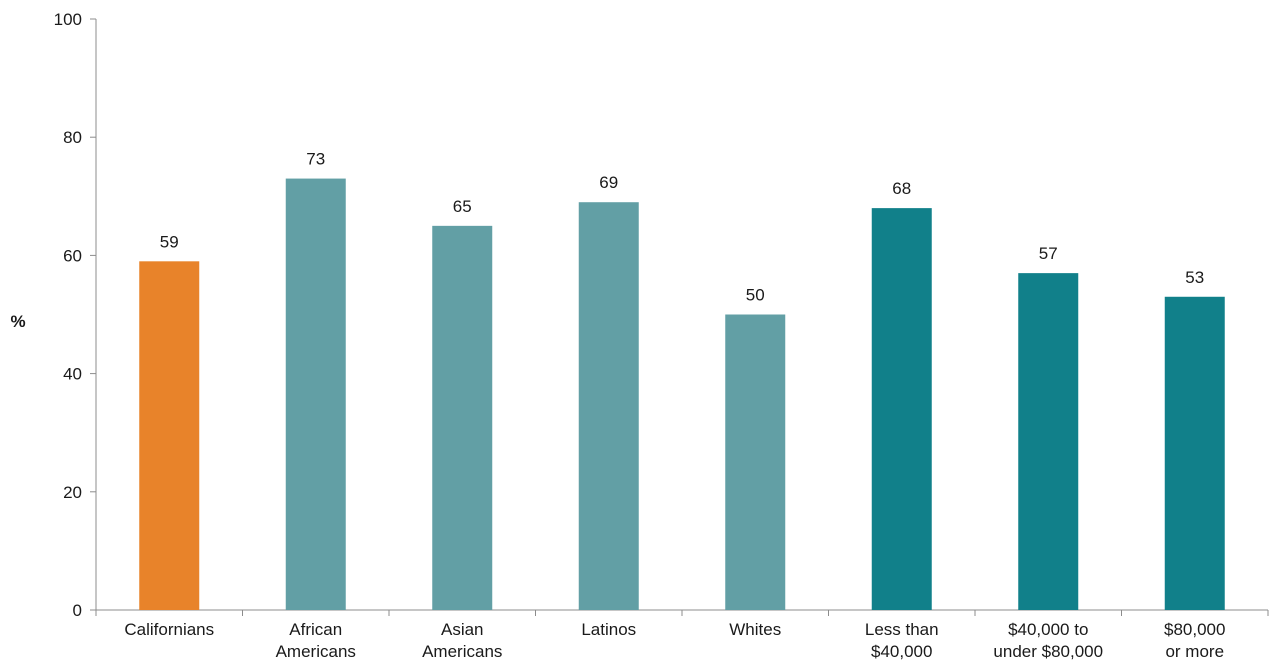 This screenshot has height=671, width=1287. I want to click on y-tick-label: 100, so click(68, 19).